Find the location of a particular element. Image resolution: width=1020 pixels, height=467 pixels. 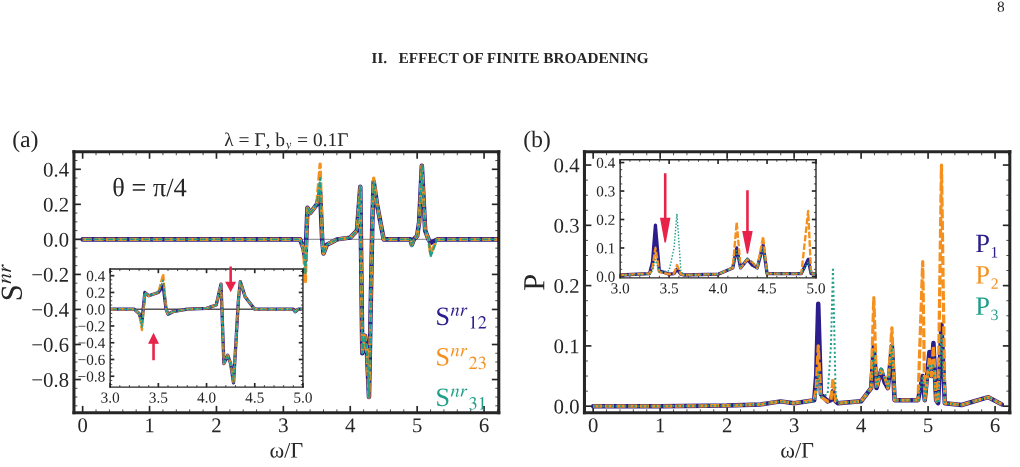

text: S$^{nr}$$_{31}$ is located at coordinates (461, 399).